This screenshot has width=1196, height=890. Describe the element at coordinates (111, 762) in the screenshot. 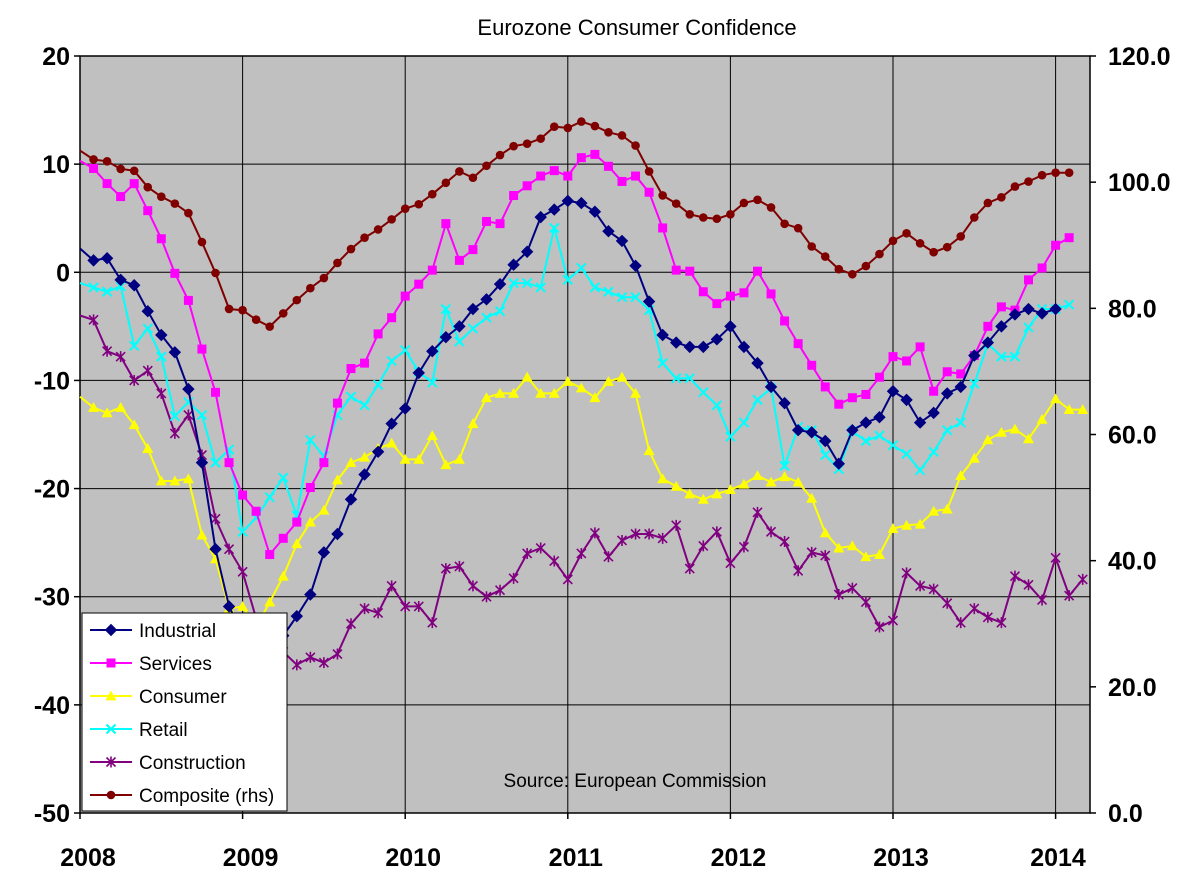

I see `legend-marker-construction` at that location.